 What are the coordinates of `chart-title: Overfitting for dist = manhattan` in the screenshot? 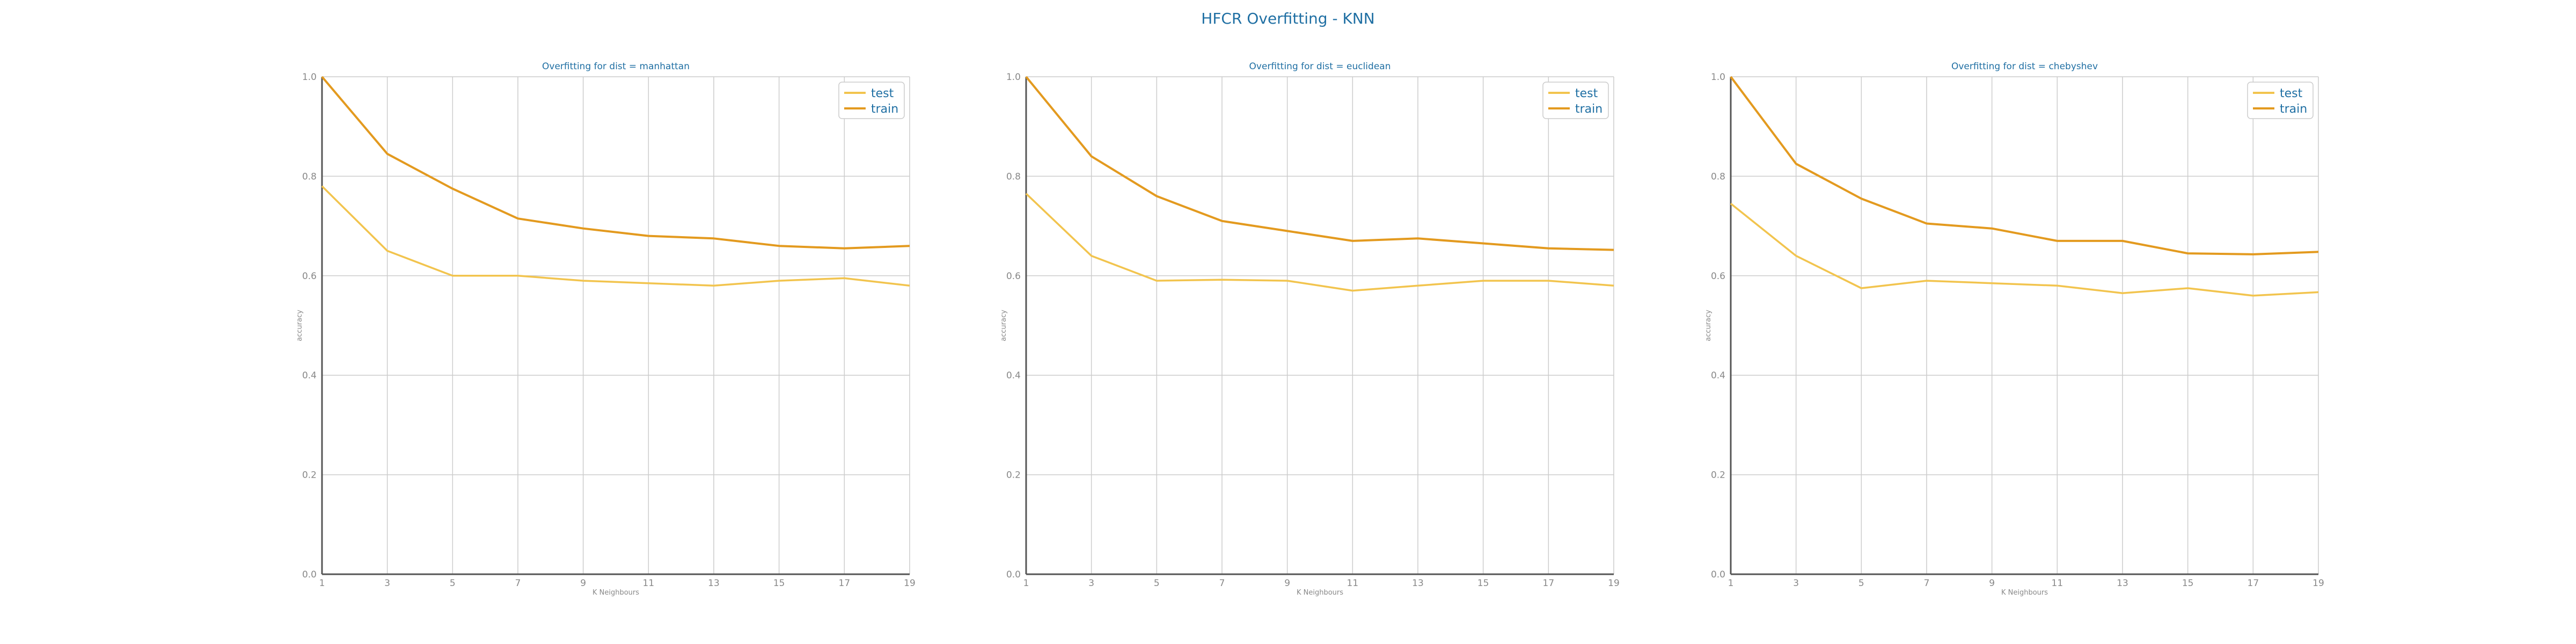 It's located at (616, 66).